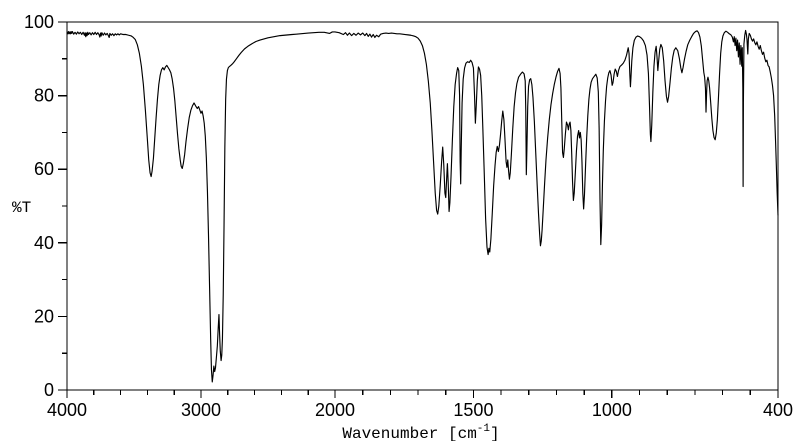 The image size is (800, 441). Describe the element at coordinates (49, 390) in the screenshot. I see `y-axis-tick-label: 0` at that location.